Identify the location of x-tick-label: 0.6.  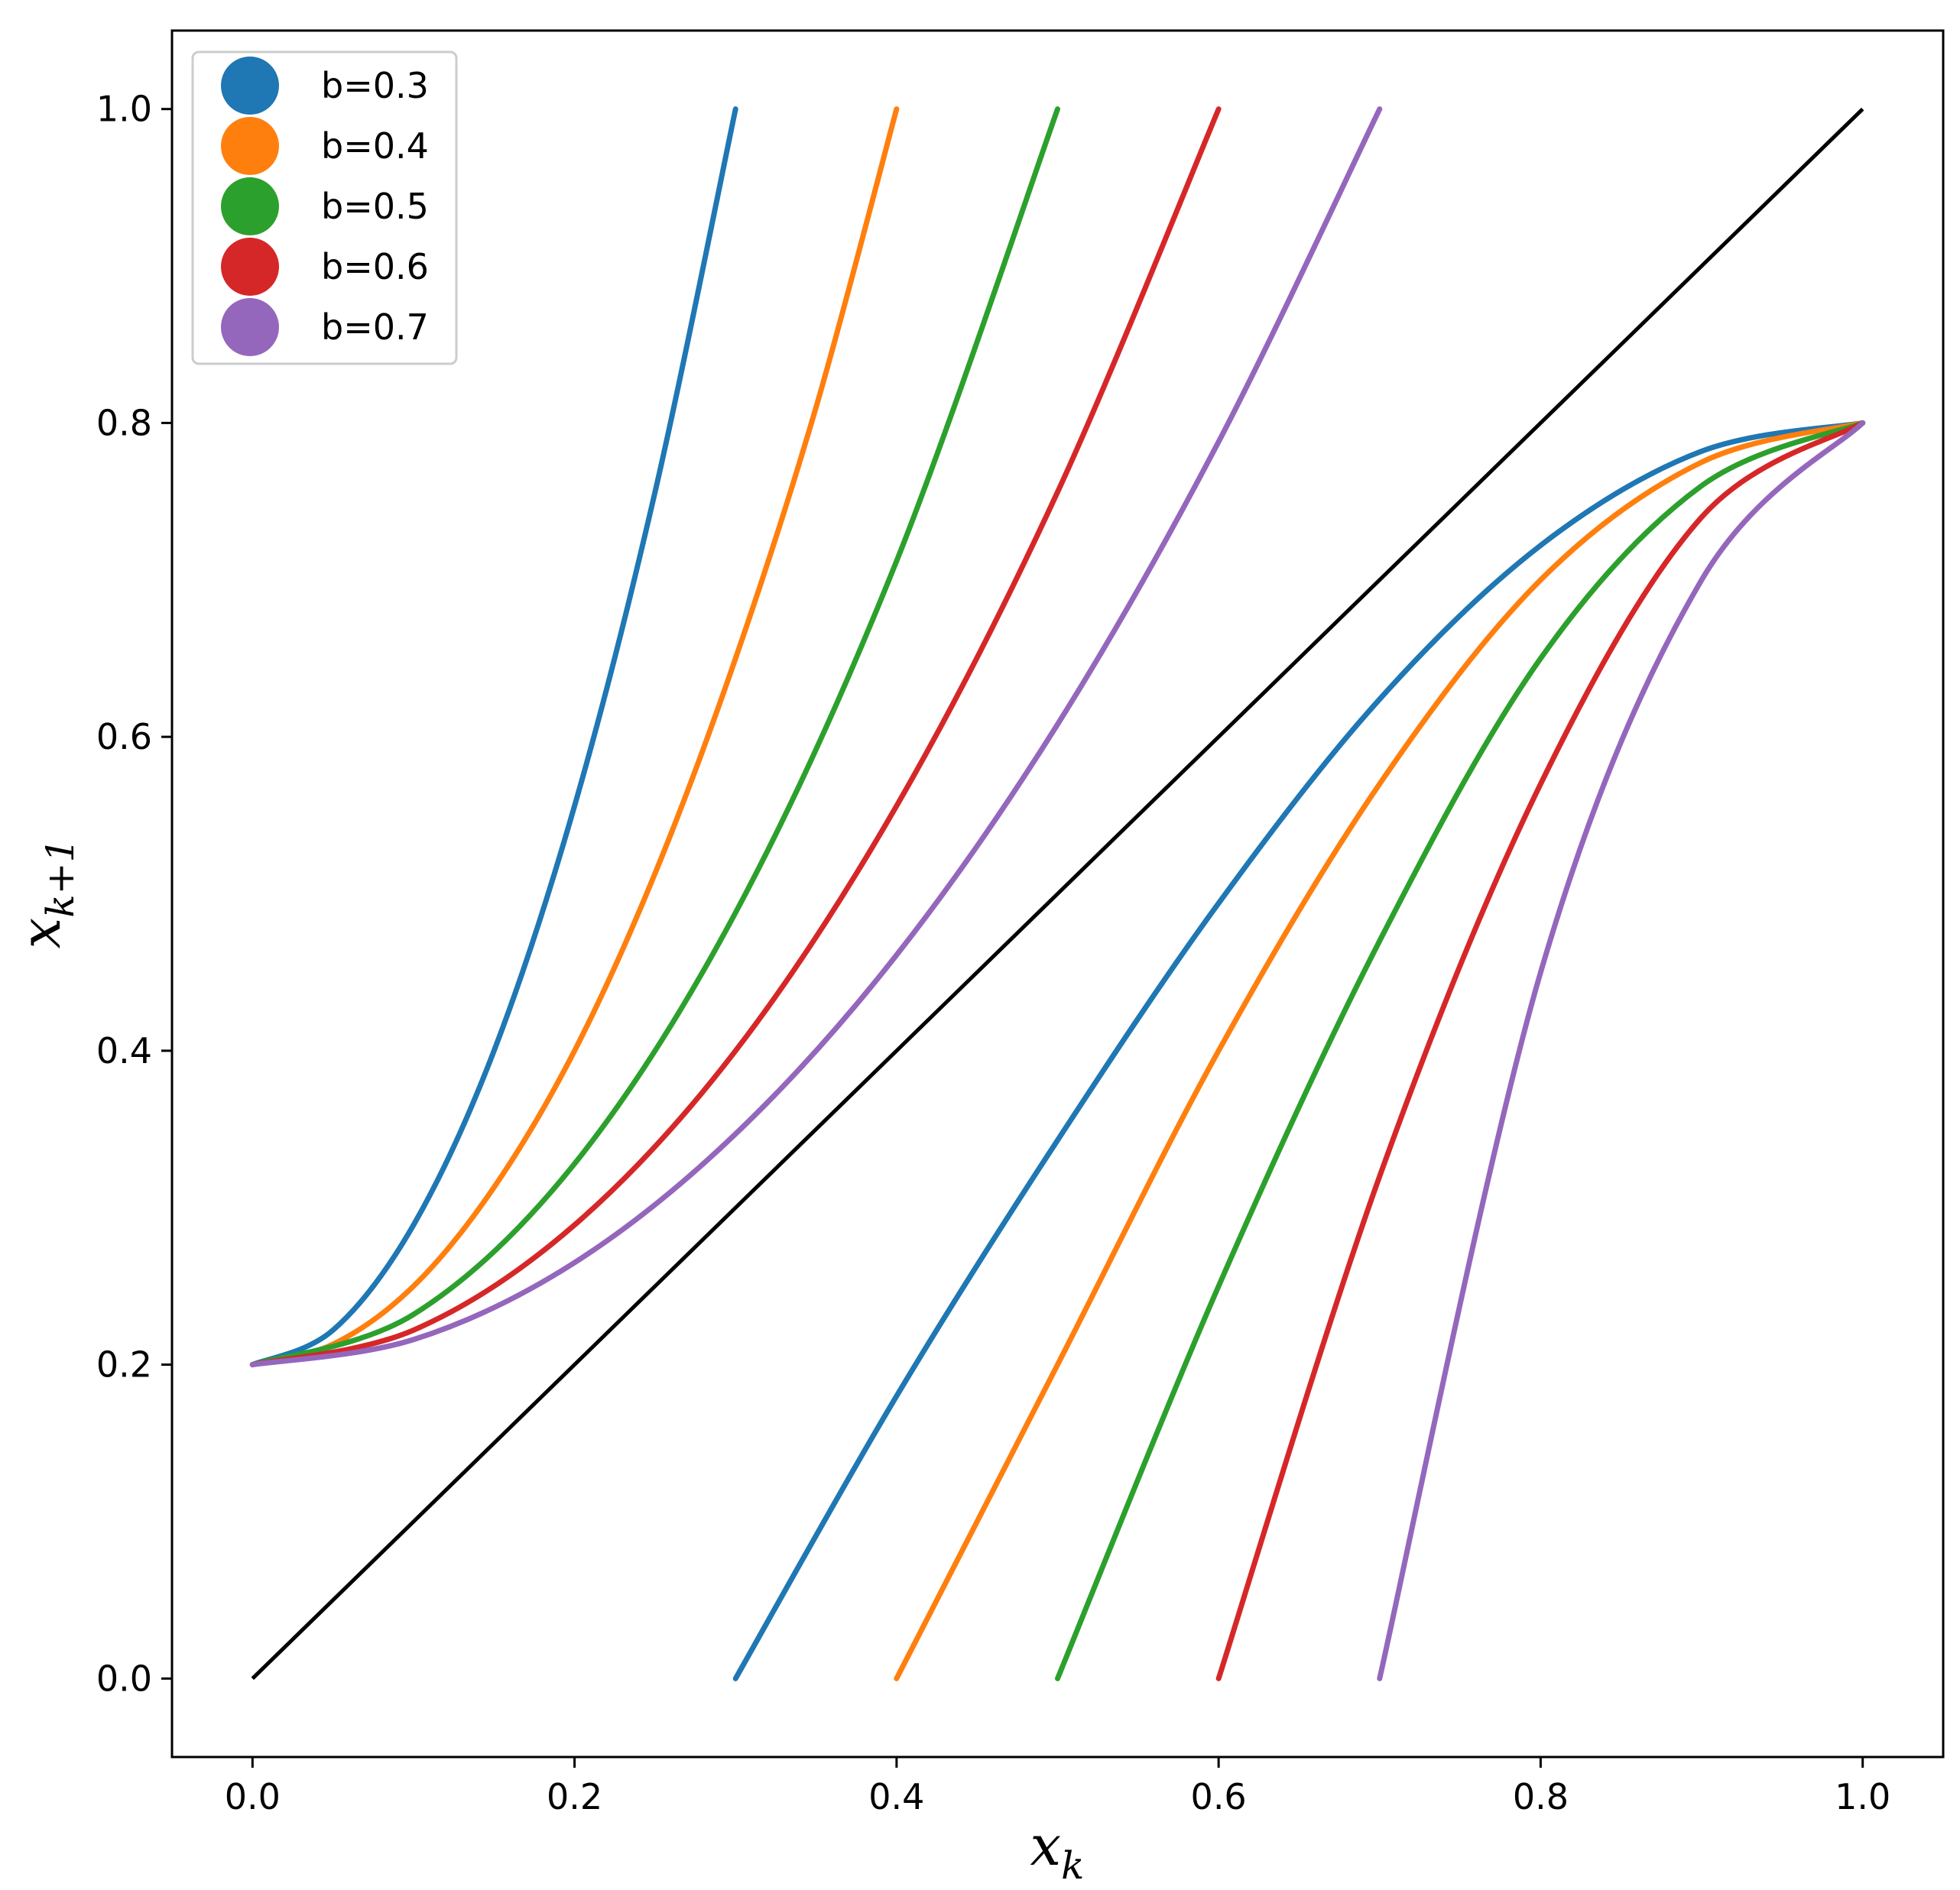
(1219, 1796).